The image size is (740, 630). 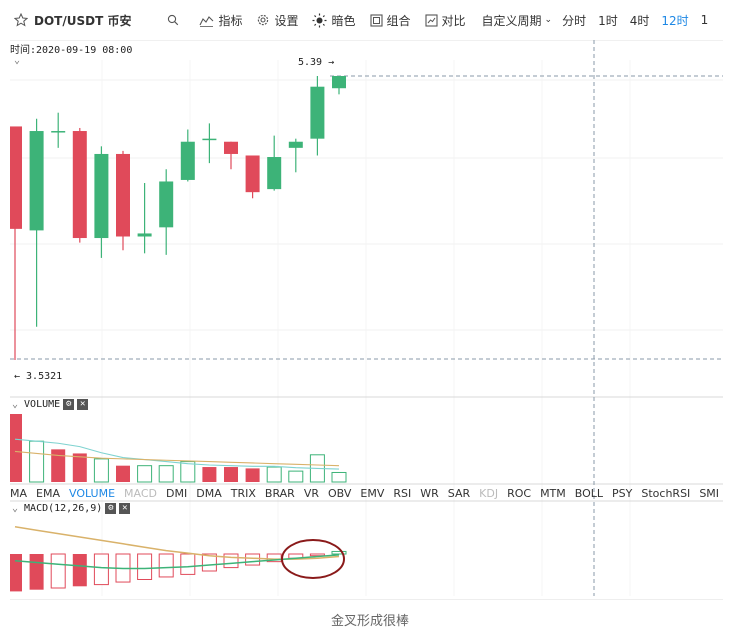 What do you see at coordinates (38, 376) in the screenshot?
I see `low-price-label: ← 3.5321` at bounding box center [38, 376].